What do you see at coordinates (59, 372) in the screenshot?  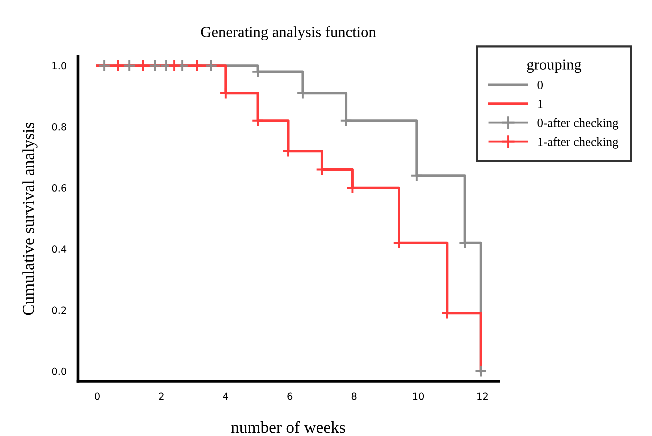 I see `y-tick-label: 0.0` at bounding box center [59, 372].